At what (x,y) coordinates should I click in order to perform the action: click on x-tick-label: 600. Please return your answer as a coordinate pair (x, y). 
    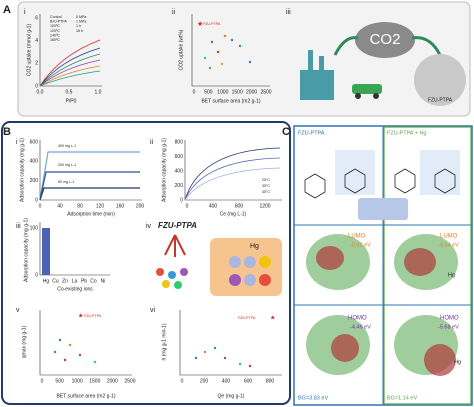
    Looking at the image, I should click on (248, 381).